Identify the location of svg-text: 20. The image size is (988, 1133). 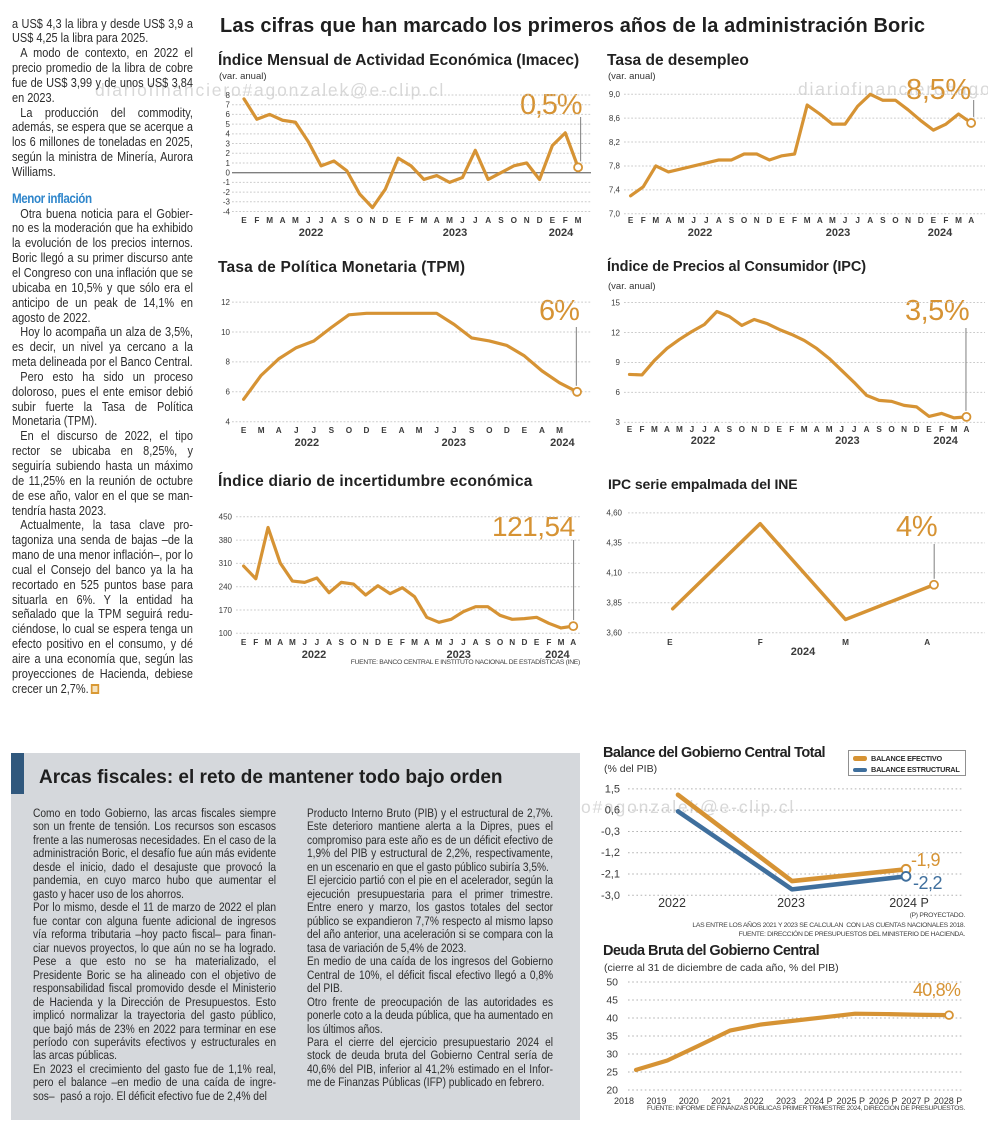
(612, 1091).